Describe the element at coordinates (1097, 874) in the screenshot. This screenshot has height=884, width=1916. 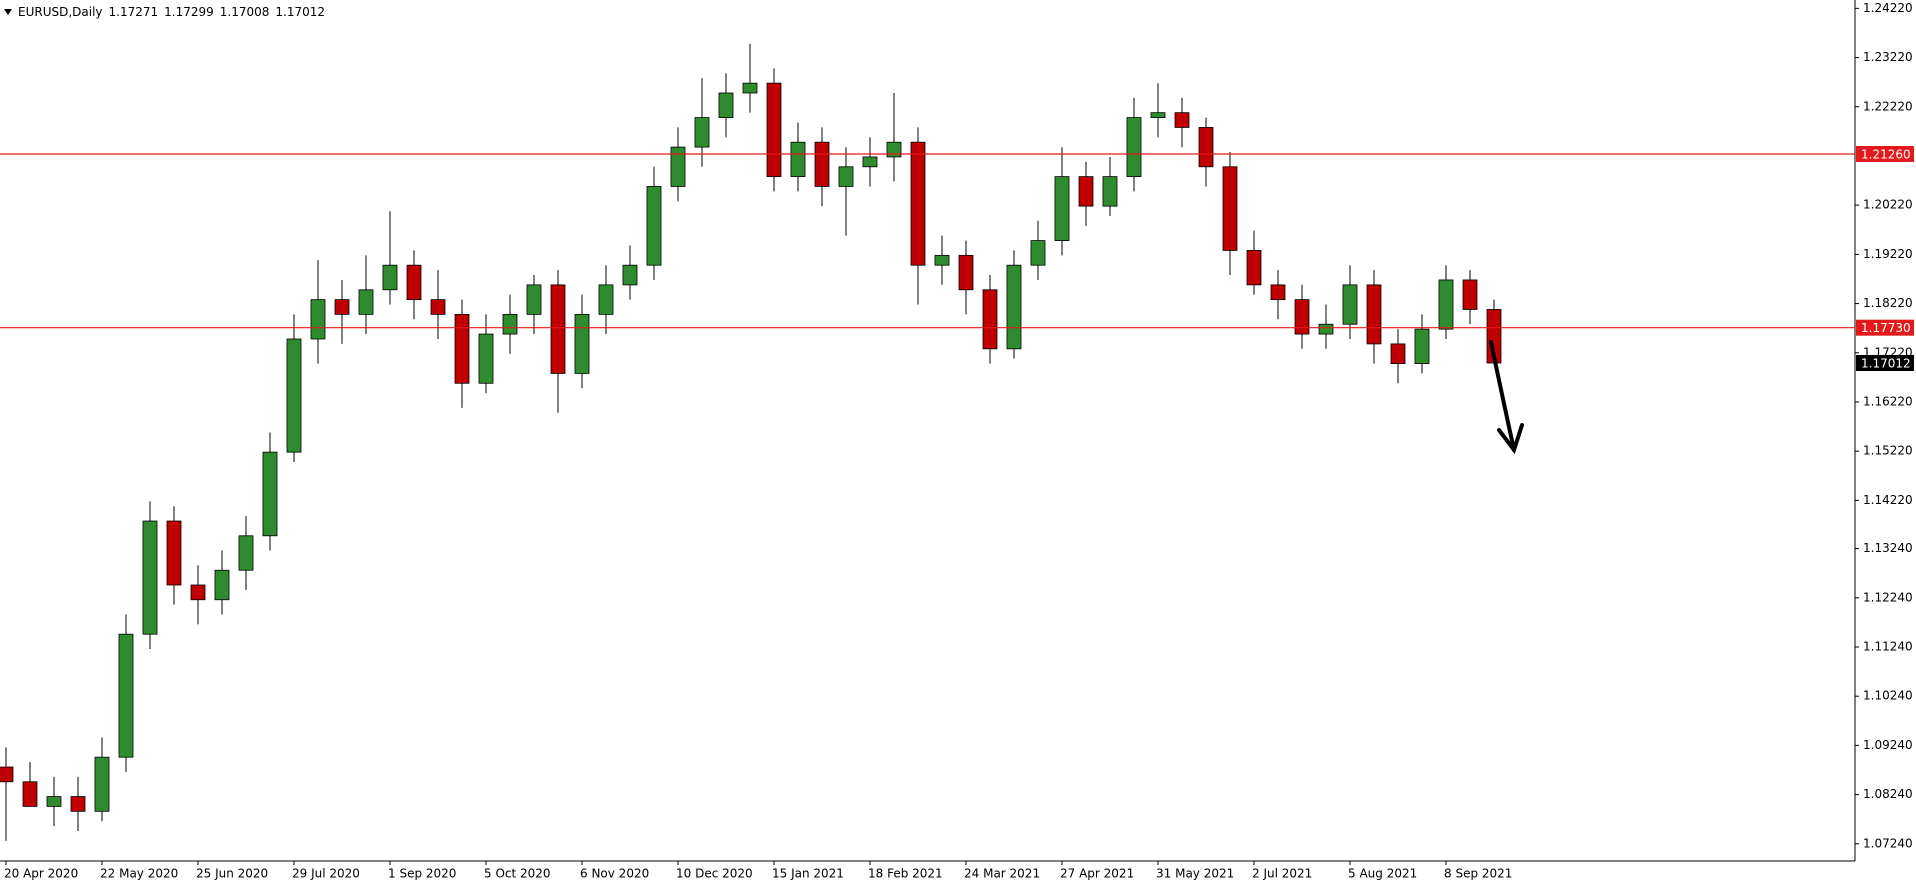
I see `x-tick-label: 27 Apr 2021` at that location.